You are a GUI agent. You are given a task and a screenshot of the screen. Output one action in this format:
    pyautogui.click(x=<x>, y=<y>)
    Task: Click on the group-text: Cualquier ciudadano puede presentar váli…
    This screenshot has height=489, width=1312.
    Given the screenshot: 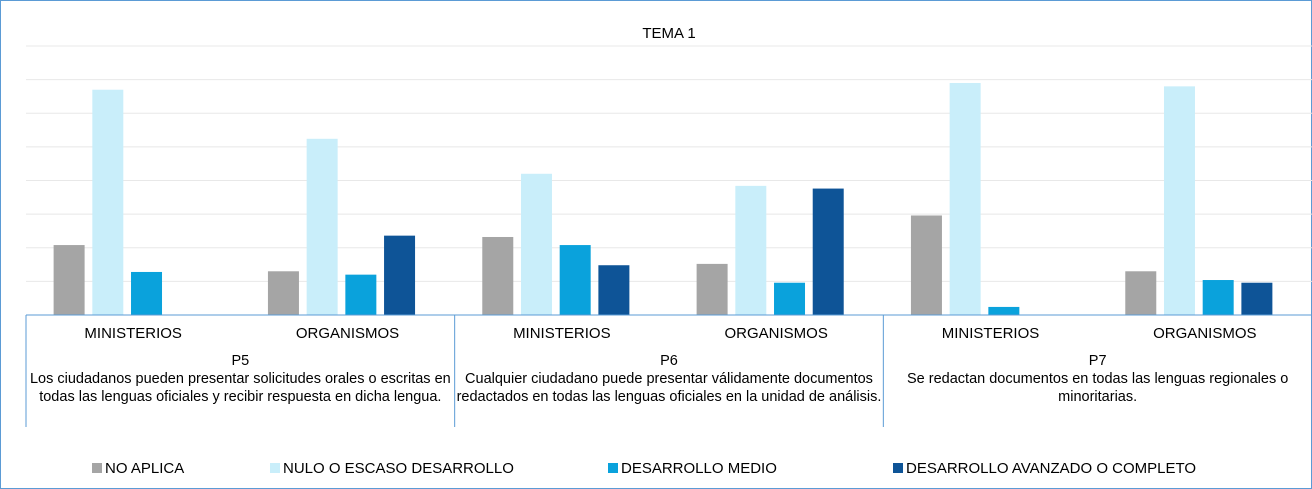 What is the action you would take?
    pyautogui.click(x=669, y=388)
    